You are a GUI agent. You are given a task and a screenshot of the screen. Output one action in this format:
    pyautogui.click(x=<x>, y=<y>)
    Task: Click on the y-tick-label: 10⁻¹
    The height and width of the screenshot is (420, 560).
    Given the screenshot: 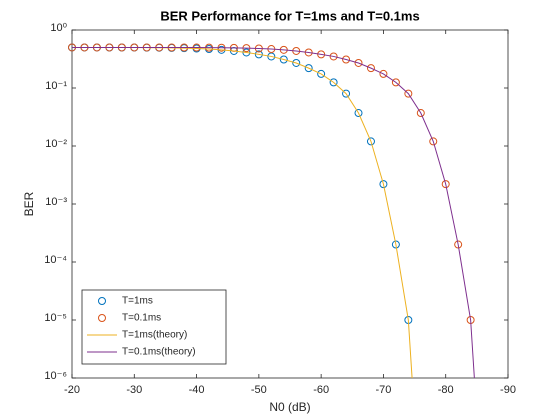 What is the action you would take?
    pyautogui.click(x=56, y=86)
    